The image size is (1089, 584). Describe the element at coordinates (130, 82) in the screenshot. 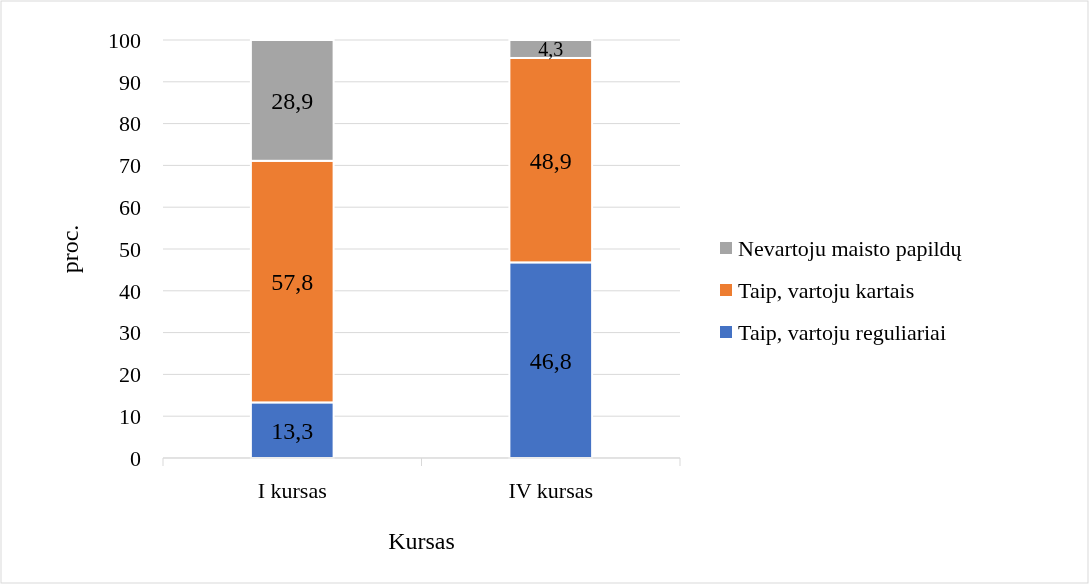

I see `y-tick-label: 90` at that location.